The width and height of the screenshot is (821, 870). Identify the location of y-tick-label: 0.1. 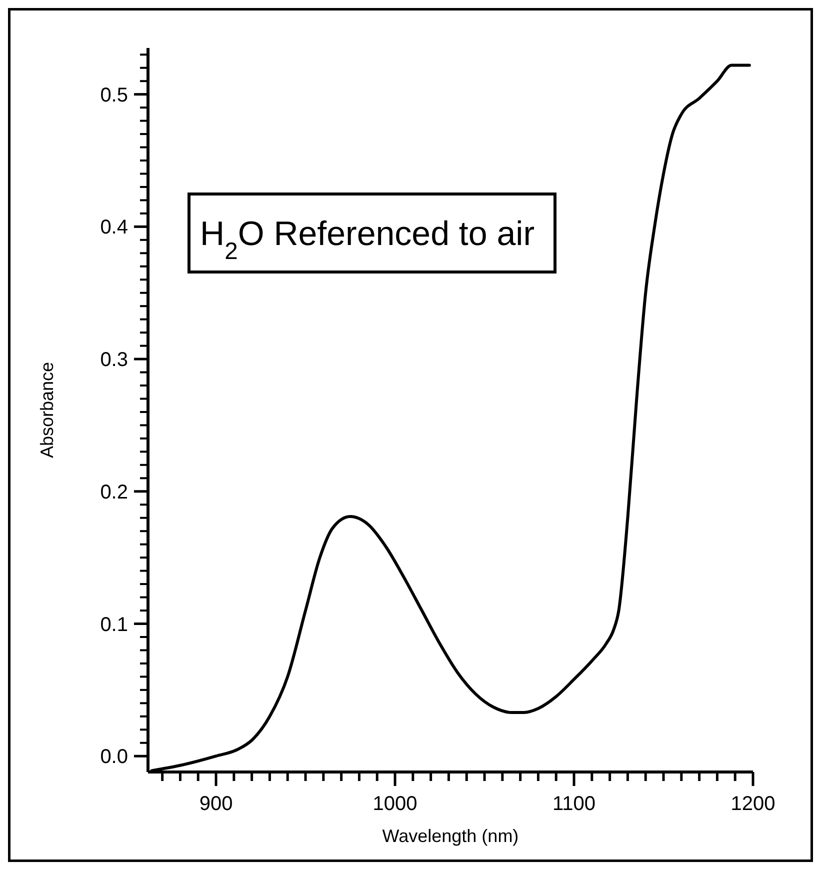
(114, 625).